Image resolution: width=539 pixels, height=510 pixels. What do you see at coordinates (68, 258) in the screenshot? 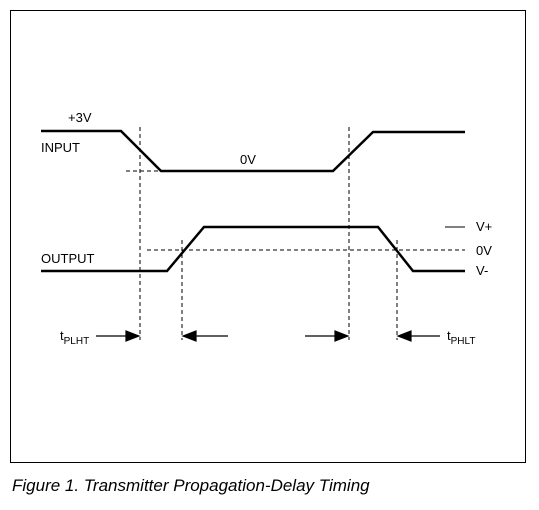
I see `output-label: OUTPUT` at bounding box center [68, 258].